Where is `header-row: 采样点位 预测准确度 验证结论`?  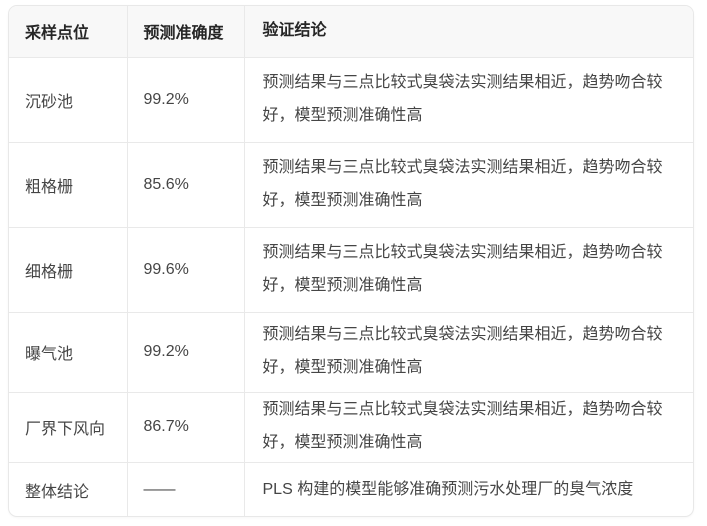
header-row: 采样点位 预测准确度 验证结论 is located at coordinates (351, 31).